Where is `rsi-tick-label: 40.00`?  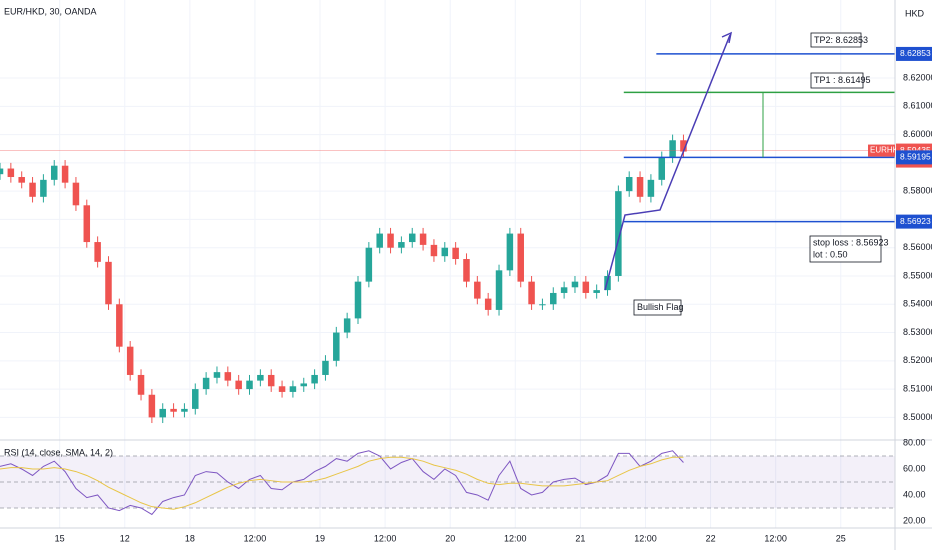
rsi-tick-label: 40.00 is located at coordinates (914, 494).